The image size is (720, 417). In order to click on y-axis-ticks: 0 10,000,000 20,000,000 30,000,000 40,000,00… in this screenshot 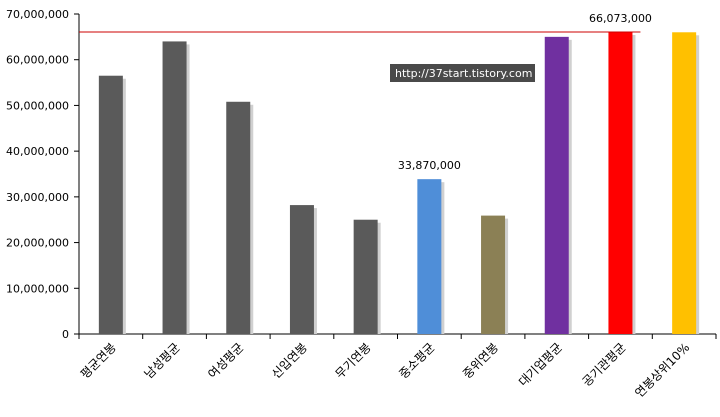, I will do `click(42, 174)`.